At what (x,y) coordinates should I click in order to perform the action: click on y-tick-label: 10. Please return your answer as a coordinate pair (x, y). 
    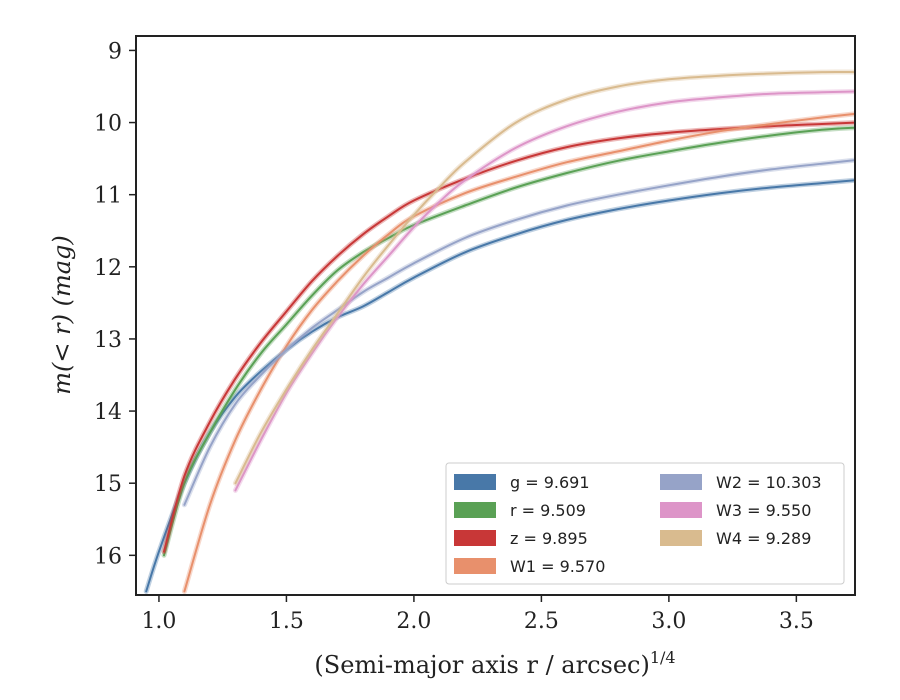
    Looking at the image, I should click on (108, 124).